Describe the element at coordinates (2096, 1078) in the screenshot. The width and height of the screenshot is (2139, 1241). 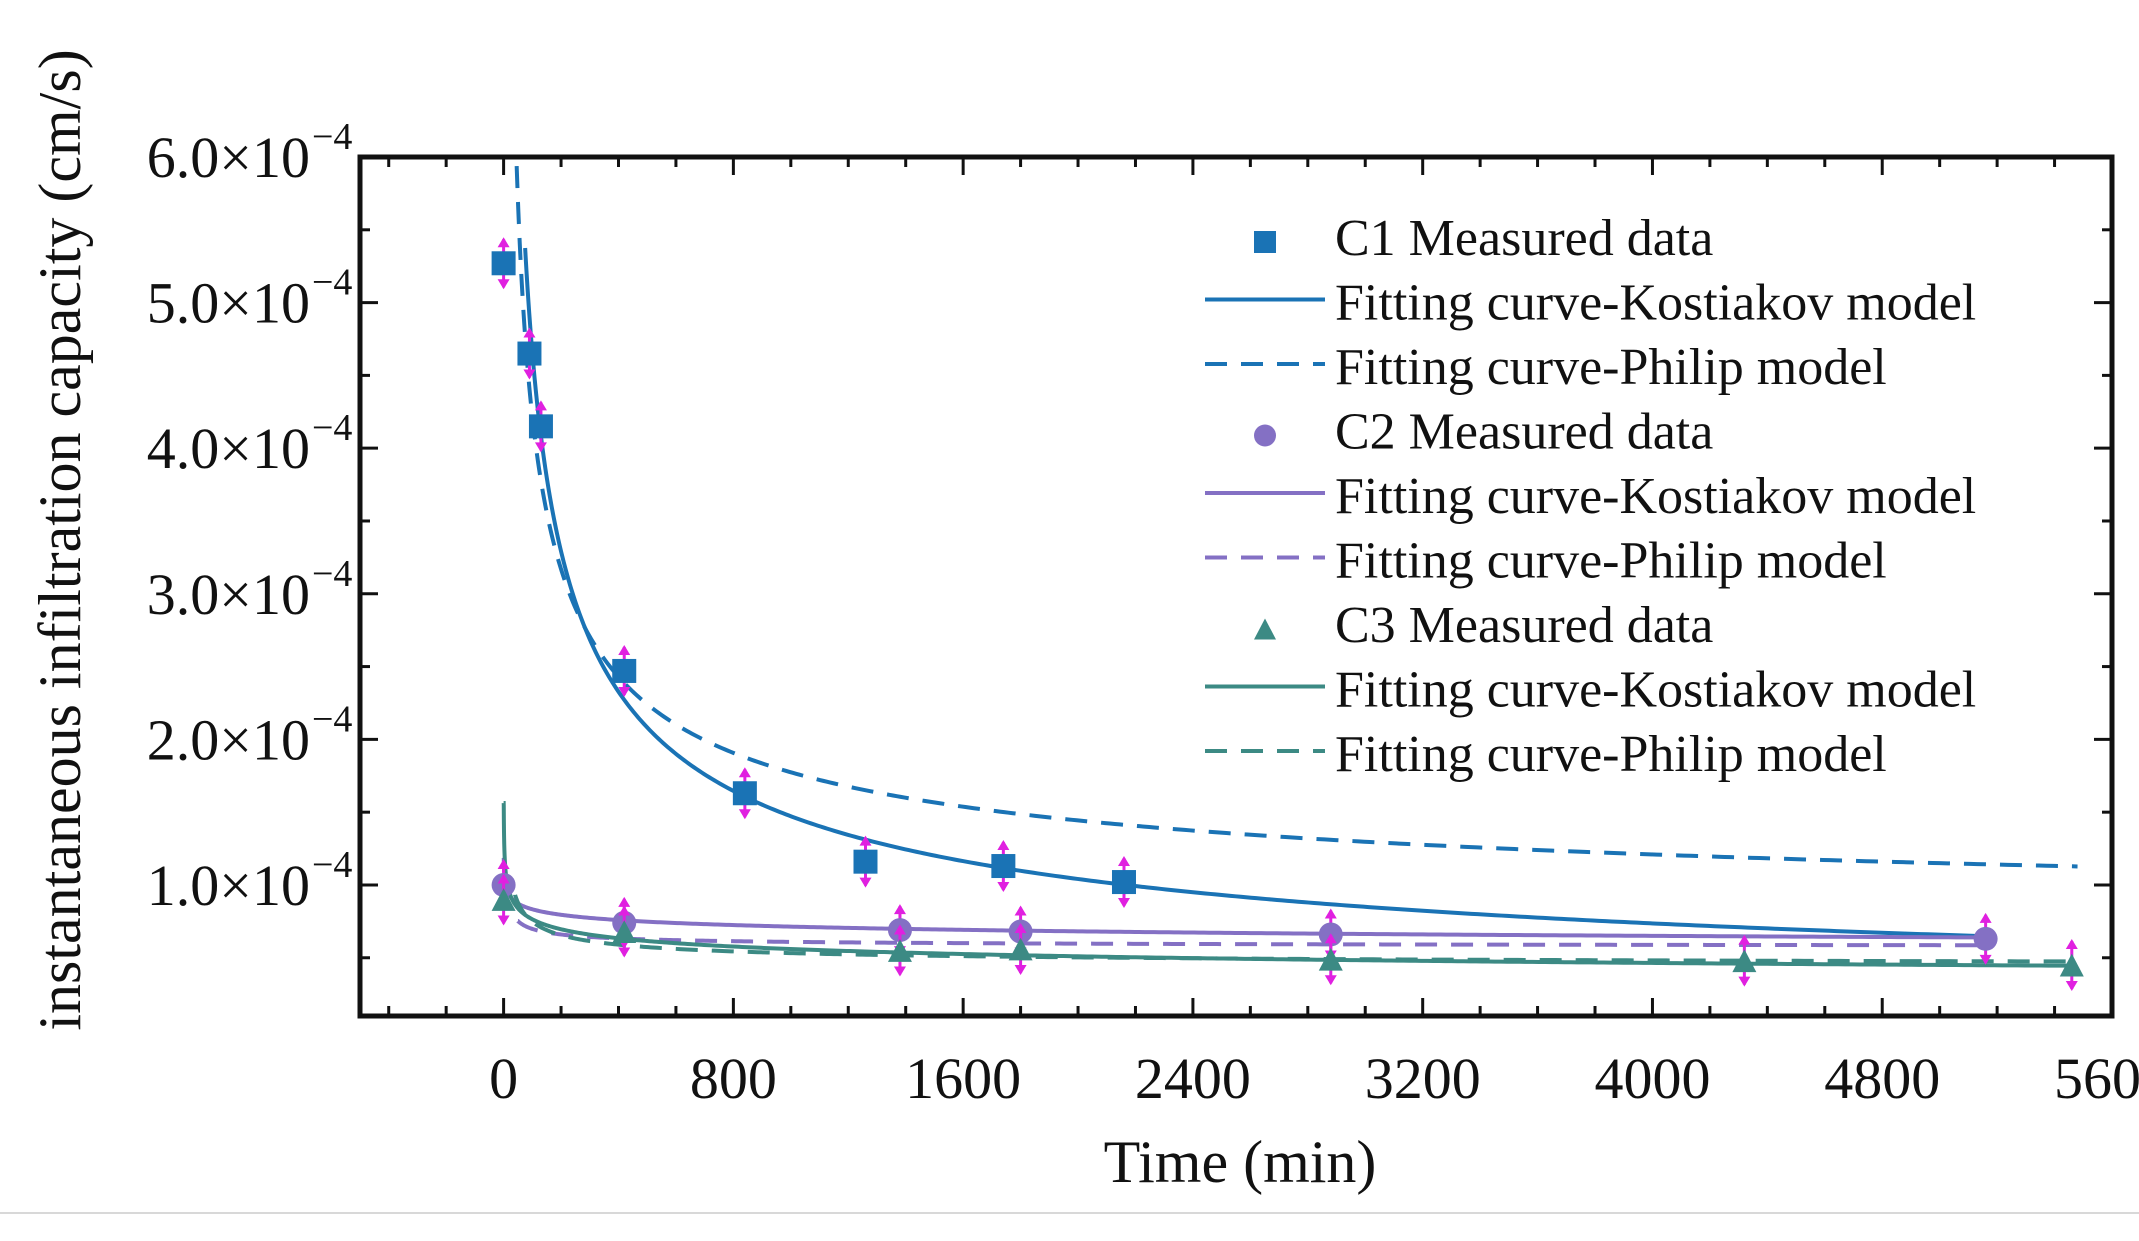
I see `x-tick-label: 5600` at that location.